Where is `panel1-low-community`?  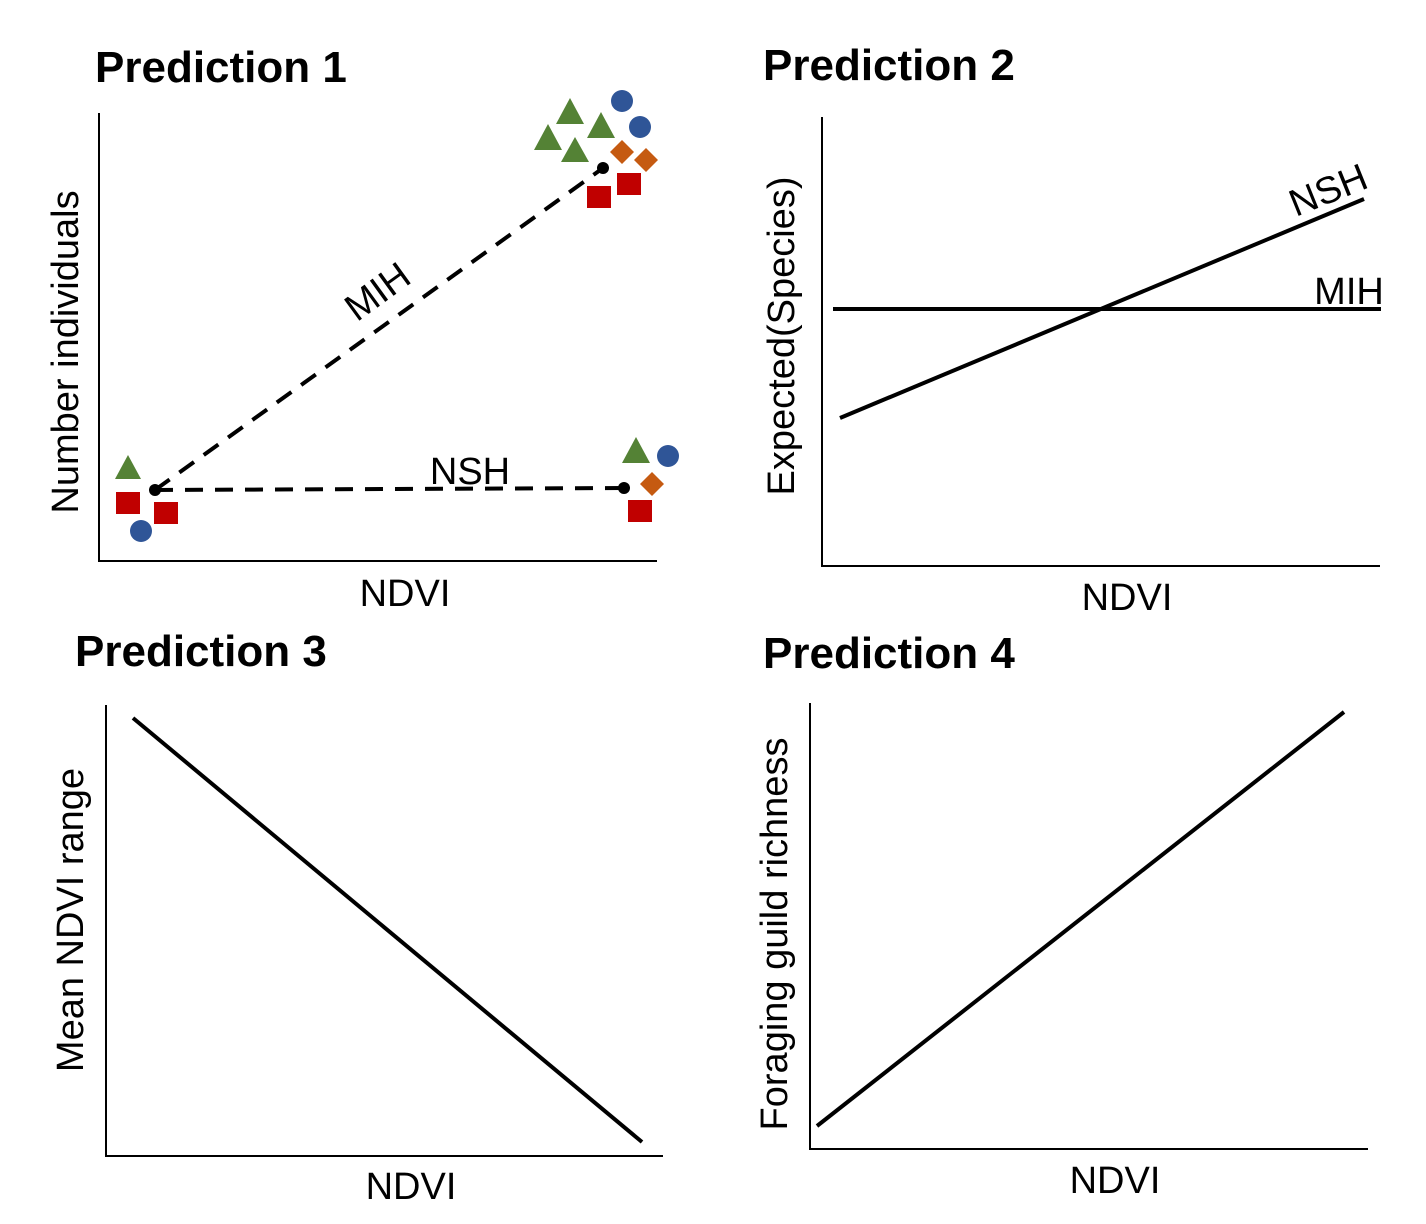 panel1-low-community is located at coordinates (146, 498).